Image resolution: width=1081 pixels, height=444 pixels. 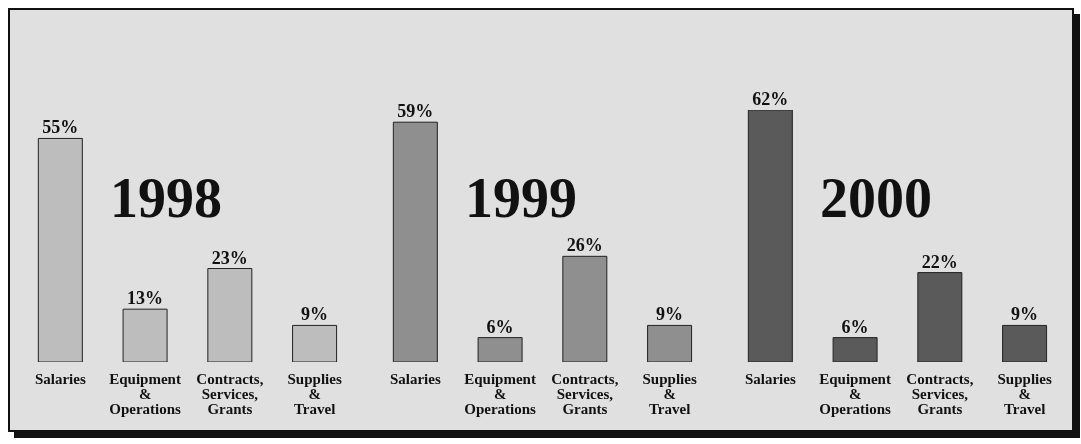 What do you see at coordinates (584, 245) in the screenshot?
I see `data-label: 26%` at bounding box center [584, 245].